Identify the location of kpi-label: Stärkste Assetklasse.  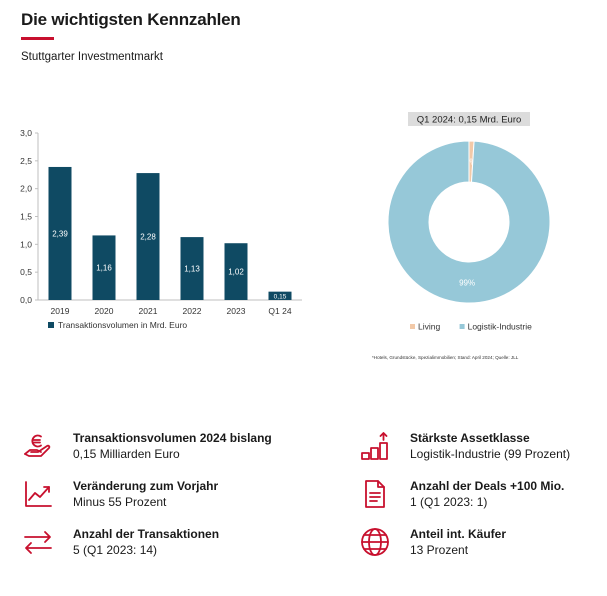
(470, 438).